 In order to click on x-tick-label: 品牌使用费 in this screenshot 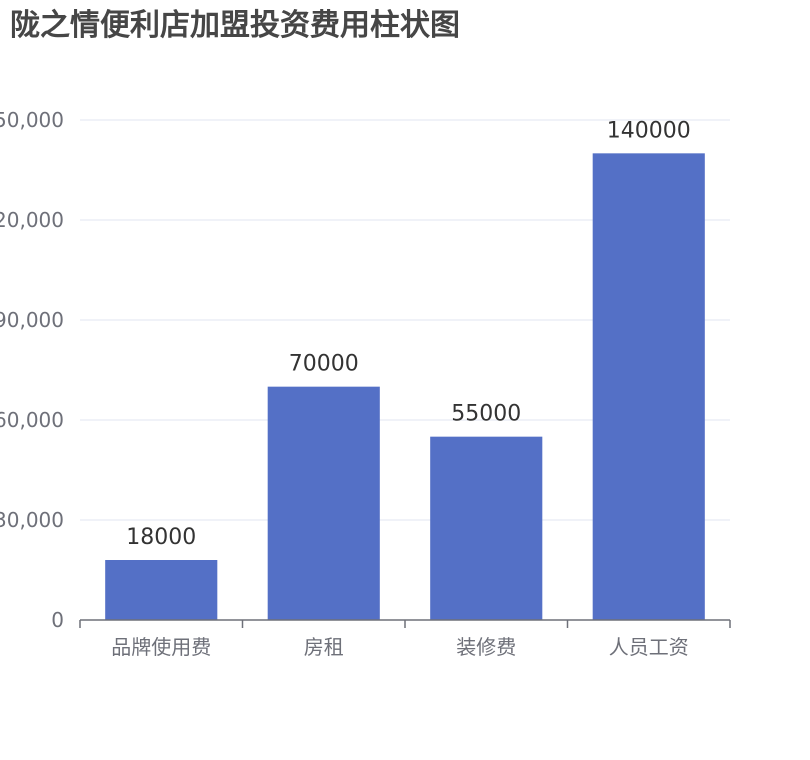, I will do `click(161, 647)`.